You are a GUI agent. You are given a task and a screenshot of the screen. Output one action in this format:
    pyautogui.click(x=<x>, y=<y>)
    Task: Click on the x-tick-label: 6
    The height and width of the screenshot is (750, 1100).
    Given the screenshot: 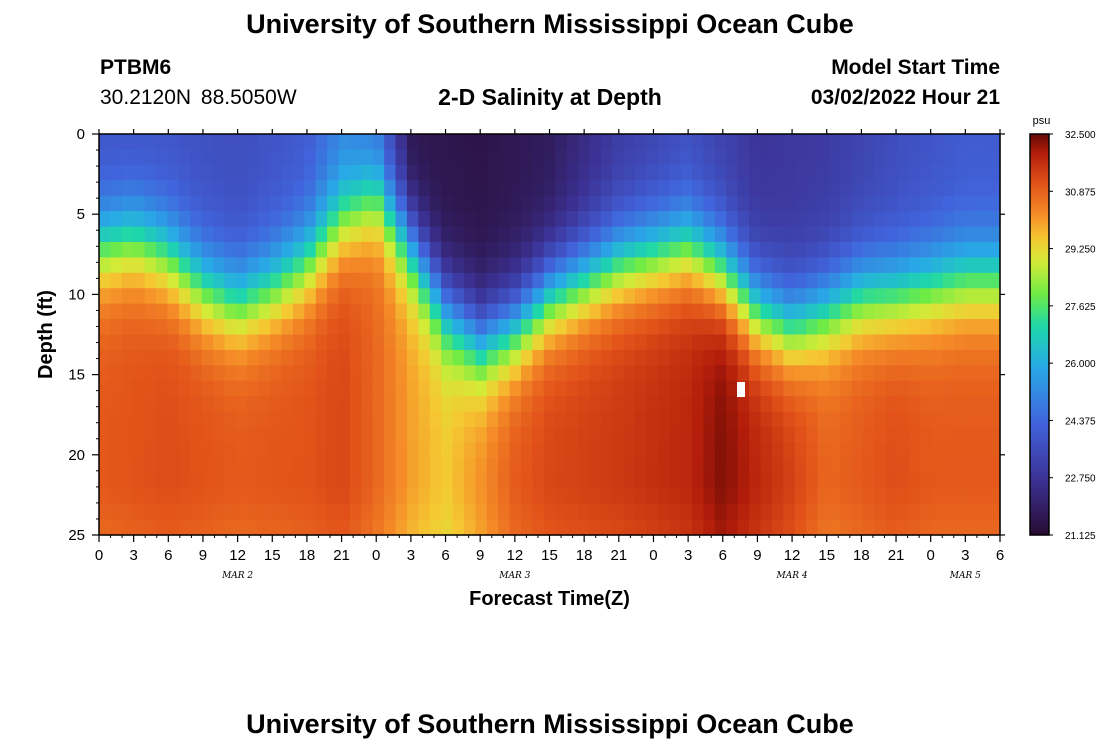 What is the action you would take?
    pyautogui.click(x=445, y=555)
    